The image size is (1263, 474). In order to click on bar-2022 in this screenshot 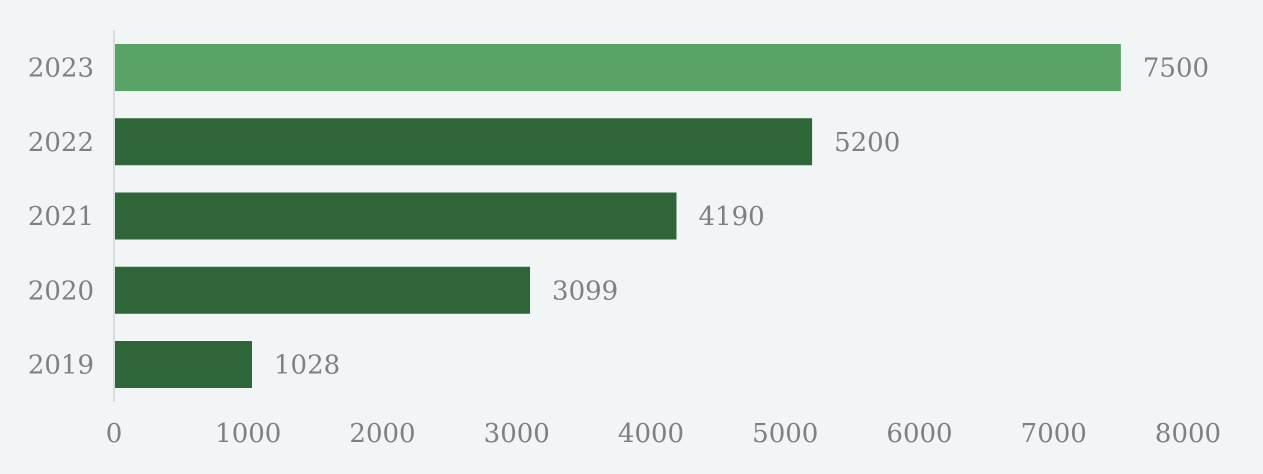, I will do `click(463, 142)`.